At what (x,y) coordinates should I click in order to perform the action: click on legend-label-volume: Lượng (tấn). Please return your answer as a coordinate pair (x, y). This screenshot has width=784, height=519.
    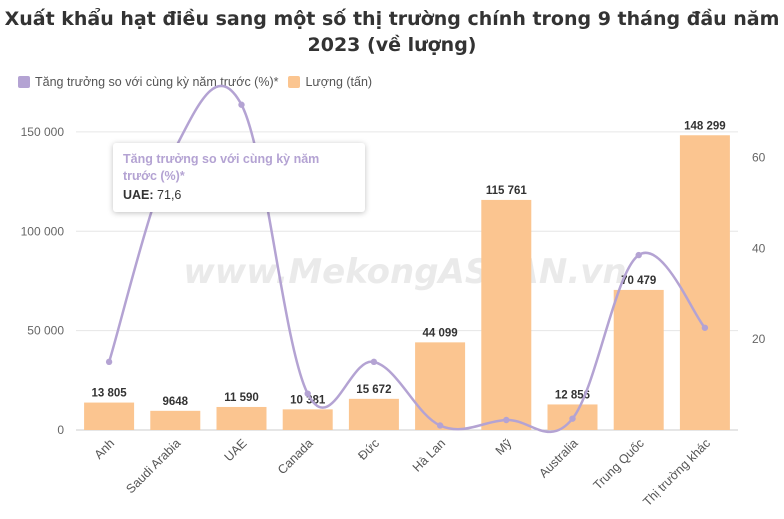
    Looking at the image, I should click on (339, 82).